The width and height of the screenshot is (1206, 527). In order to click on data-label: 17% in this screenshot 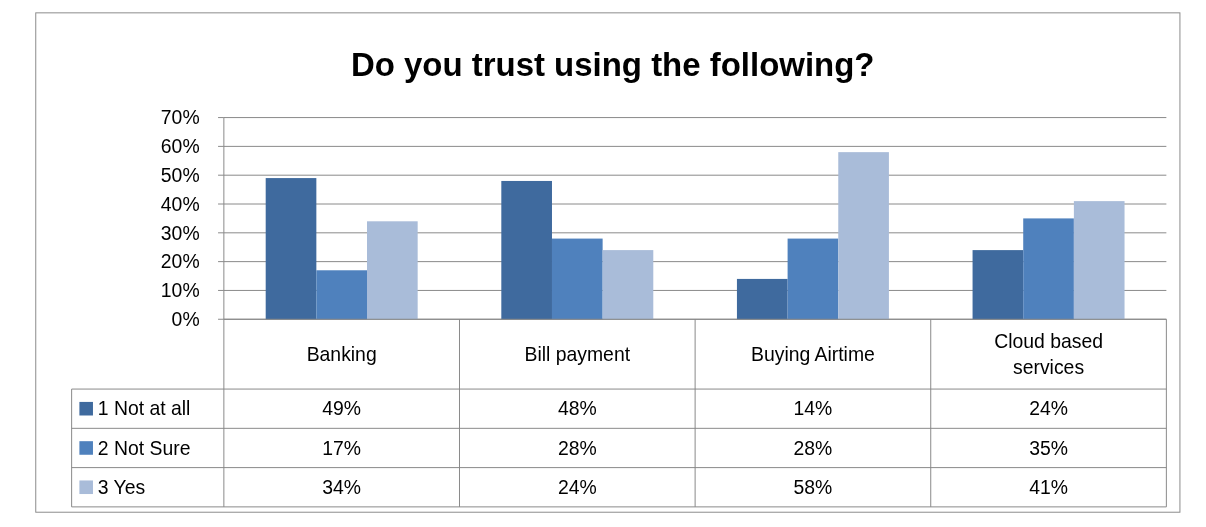, I will do `click(342, 447)`.